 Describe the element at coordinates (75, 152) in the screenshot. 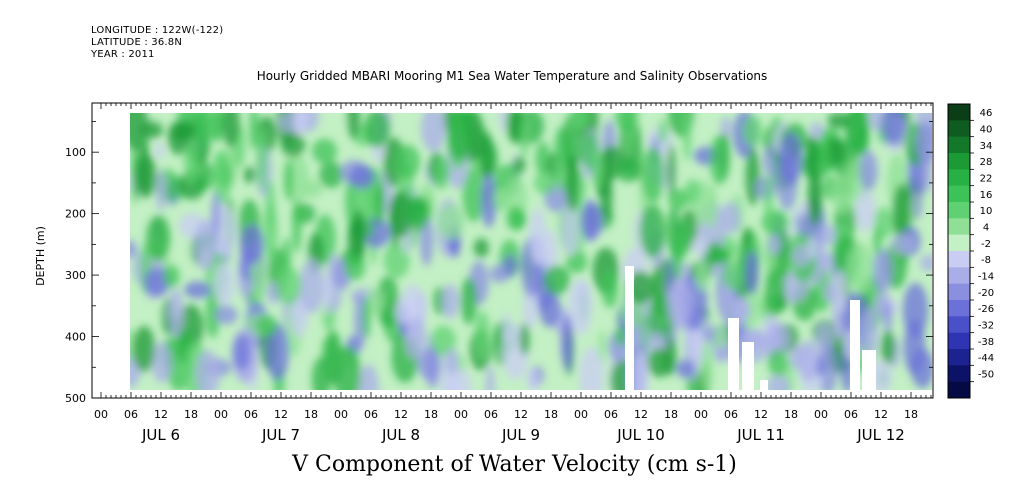

I see `y-tick-label: 100` at that location.